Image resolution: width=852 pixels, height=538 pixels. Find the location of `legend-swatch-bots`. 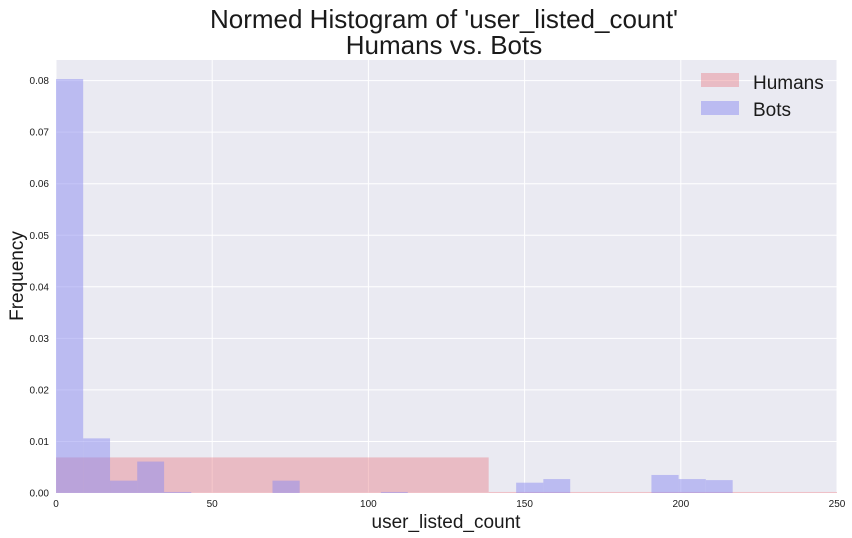

legend-swatch-bots is located at coordinates (720, 108).